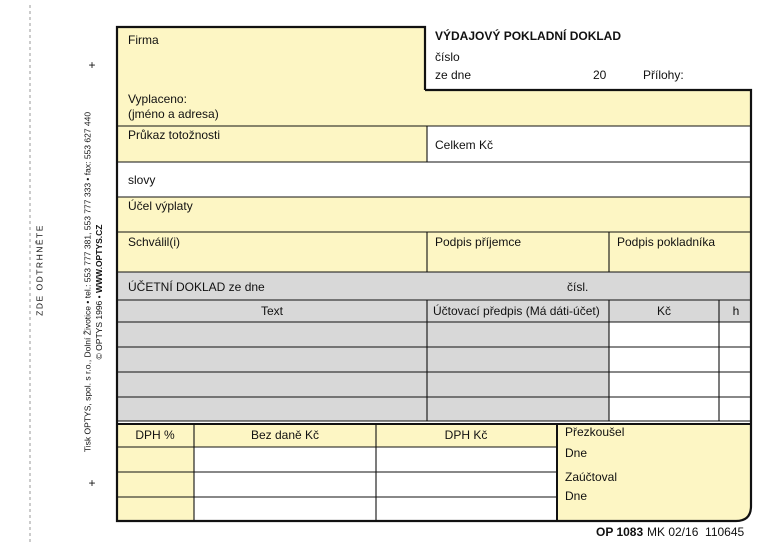 The height and width of the screenshot is (550, 775). What do you see at coordinates (516, 310) in the screenshot?
I see `column-header: Účtovací předpis (Má dáti-účet)` at bounding box center [516, 310].